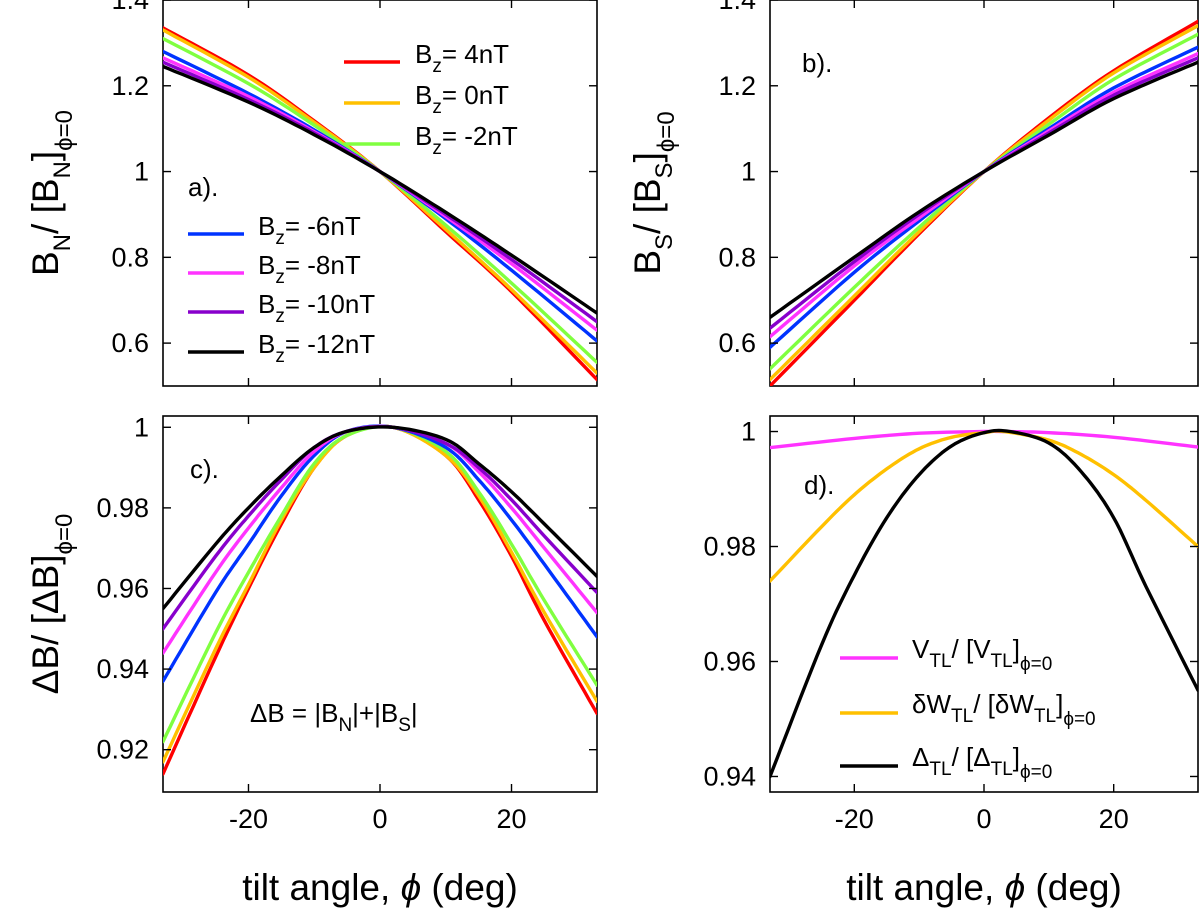  Describe the element at coordinates (737, 7) in the screenshot. I see `ytick-label-b-4: 1.4` at that location.